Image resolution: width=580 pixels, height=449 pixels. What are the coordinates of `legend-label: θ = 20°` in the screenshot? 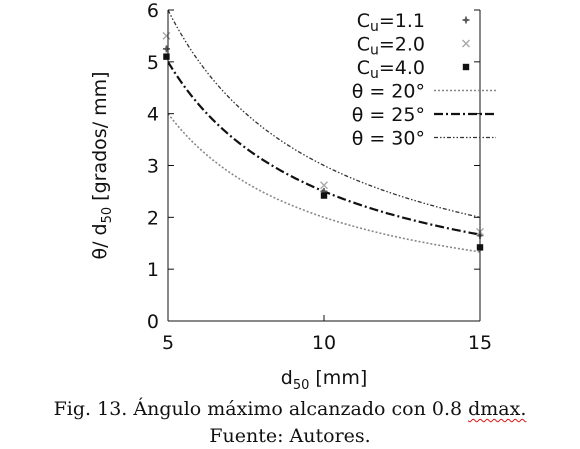 It's located at (388, 92).